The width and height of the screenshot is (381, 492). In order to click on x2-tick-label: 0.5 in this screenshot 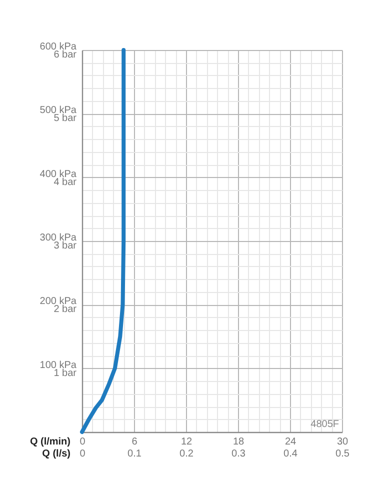, I will do `click(343, 454)`.